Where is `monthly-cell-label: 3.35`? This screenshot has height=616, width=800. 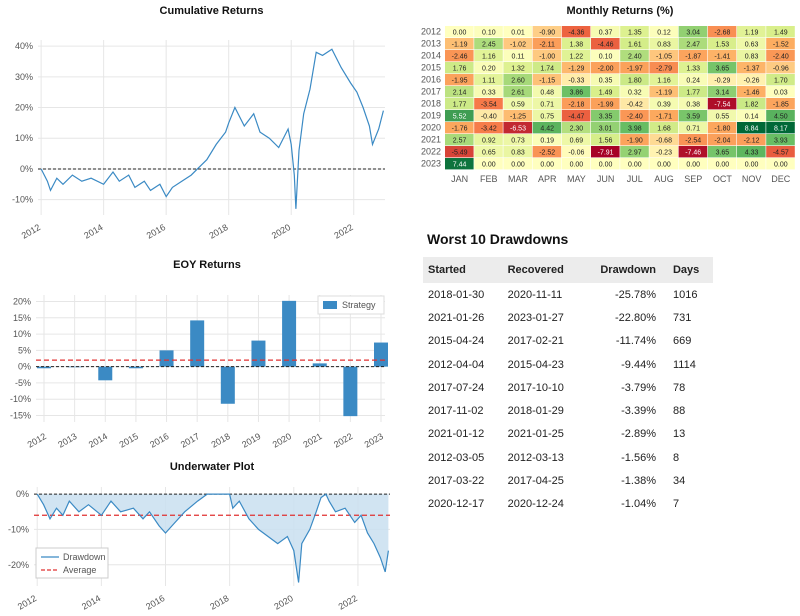 monthly-cell-label: 3.35 is located at coordinates (606, 117).